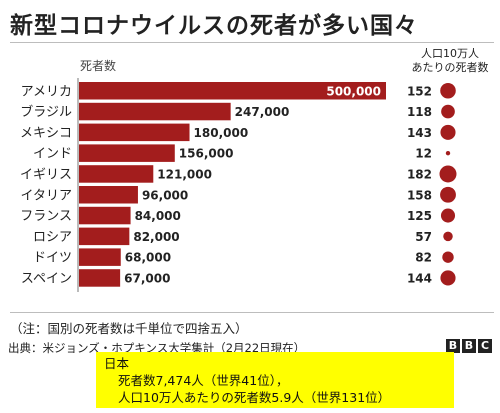 This screenshot has width=500, height=413. Describe the element at coordinates (419, 174) in the screenshot. I see `per-capita-value-label: 182` at that location.